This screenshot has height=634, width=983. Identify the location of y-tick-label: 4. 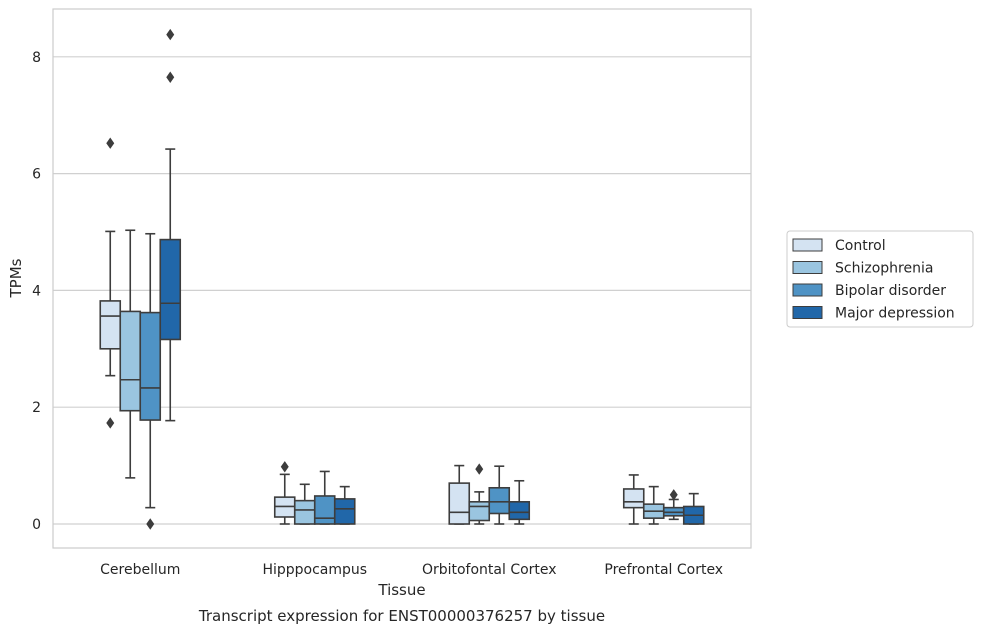
(36, 291).